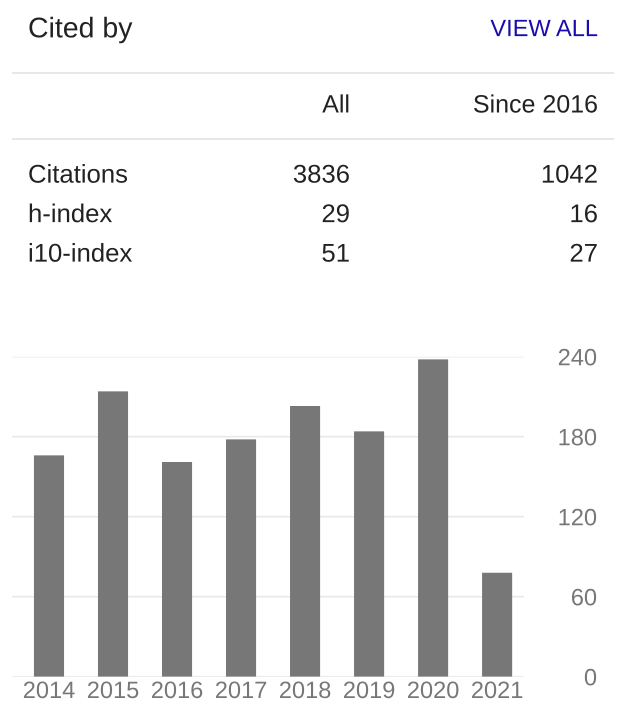  Describe the element at coordinates (497, 689) in the screenshot. I see `x-tick-label: 2021` at that location.